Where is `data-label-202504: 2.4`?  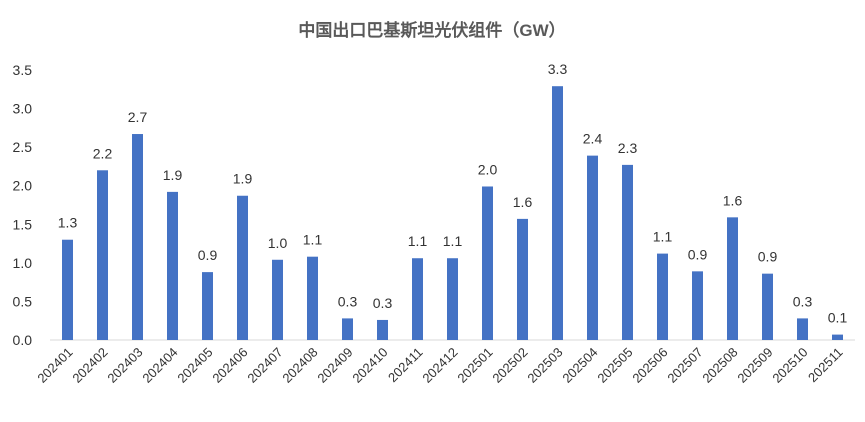
data-label-202504: 2.4 is located at coordinates (593, 139).